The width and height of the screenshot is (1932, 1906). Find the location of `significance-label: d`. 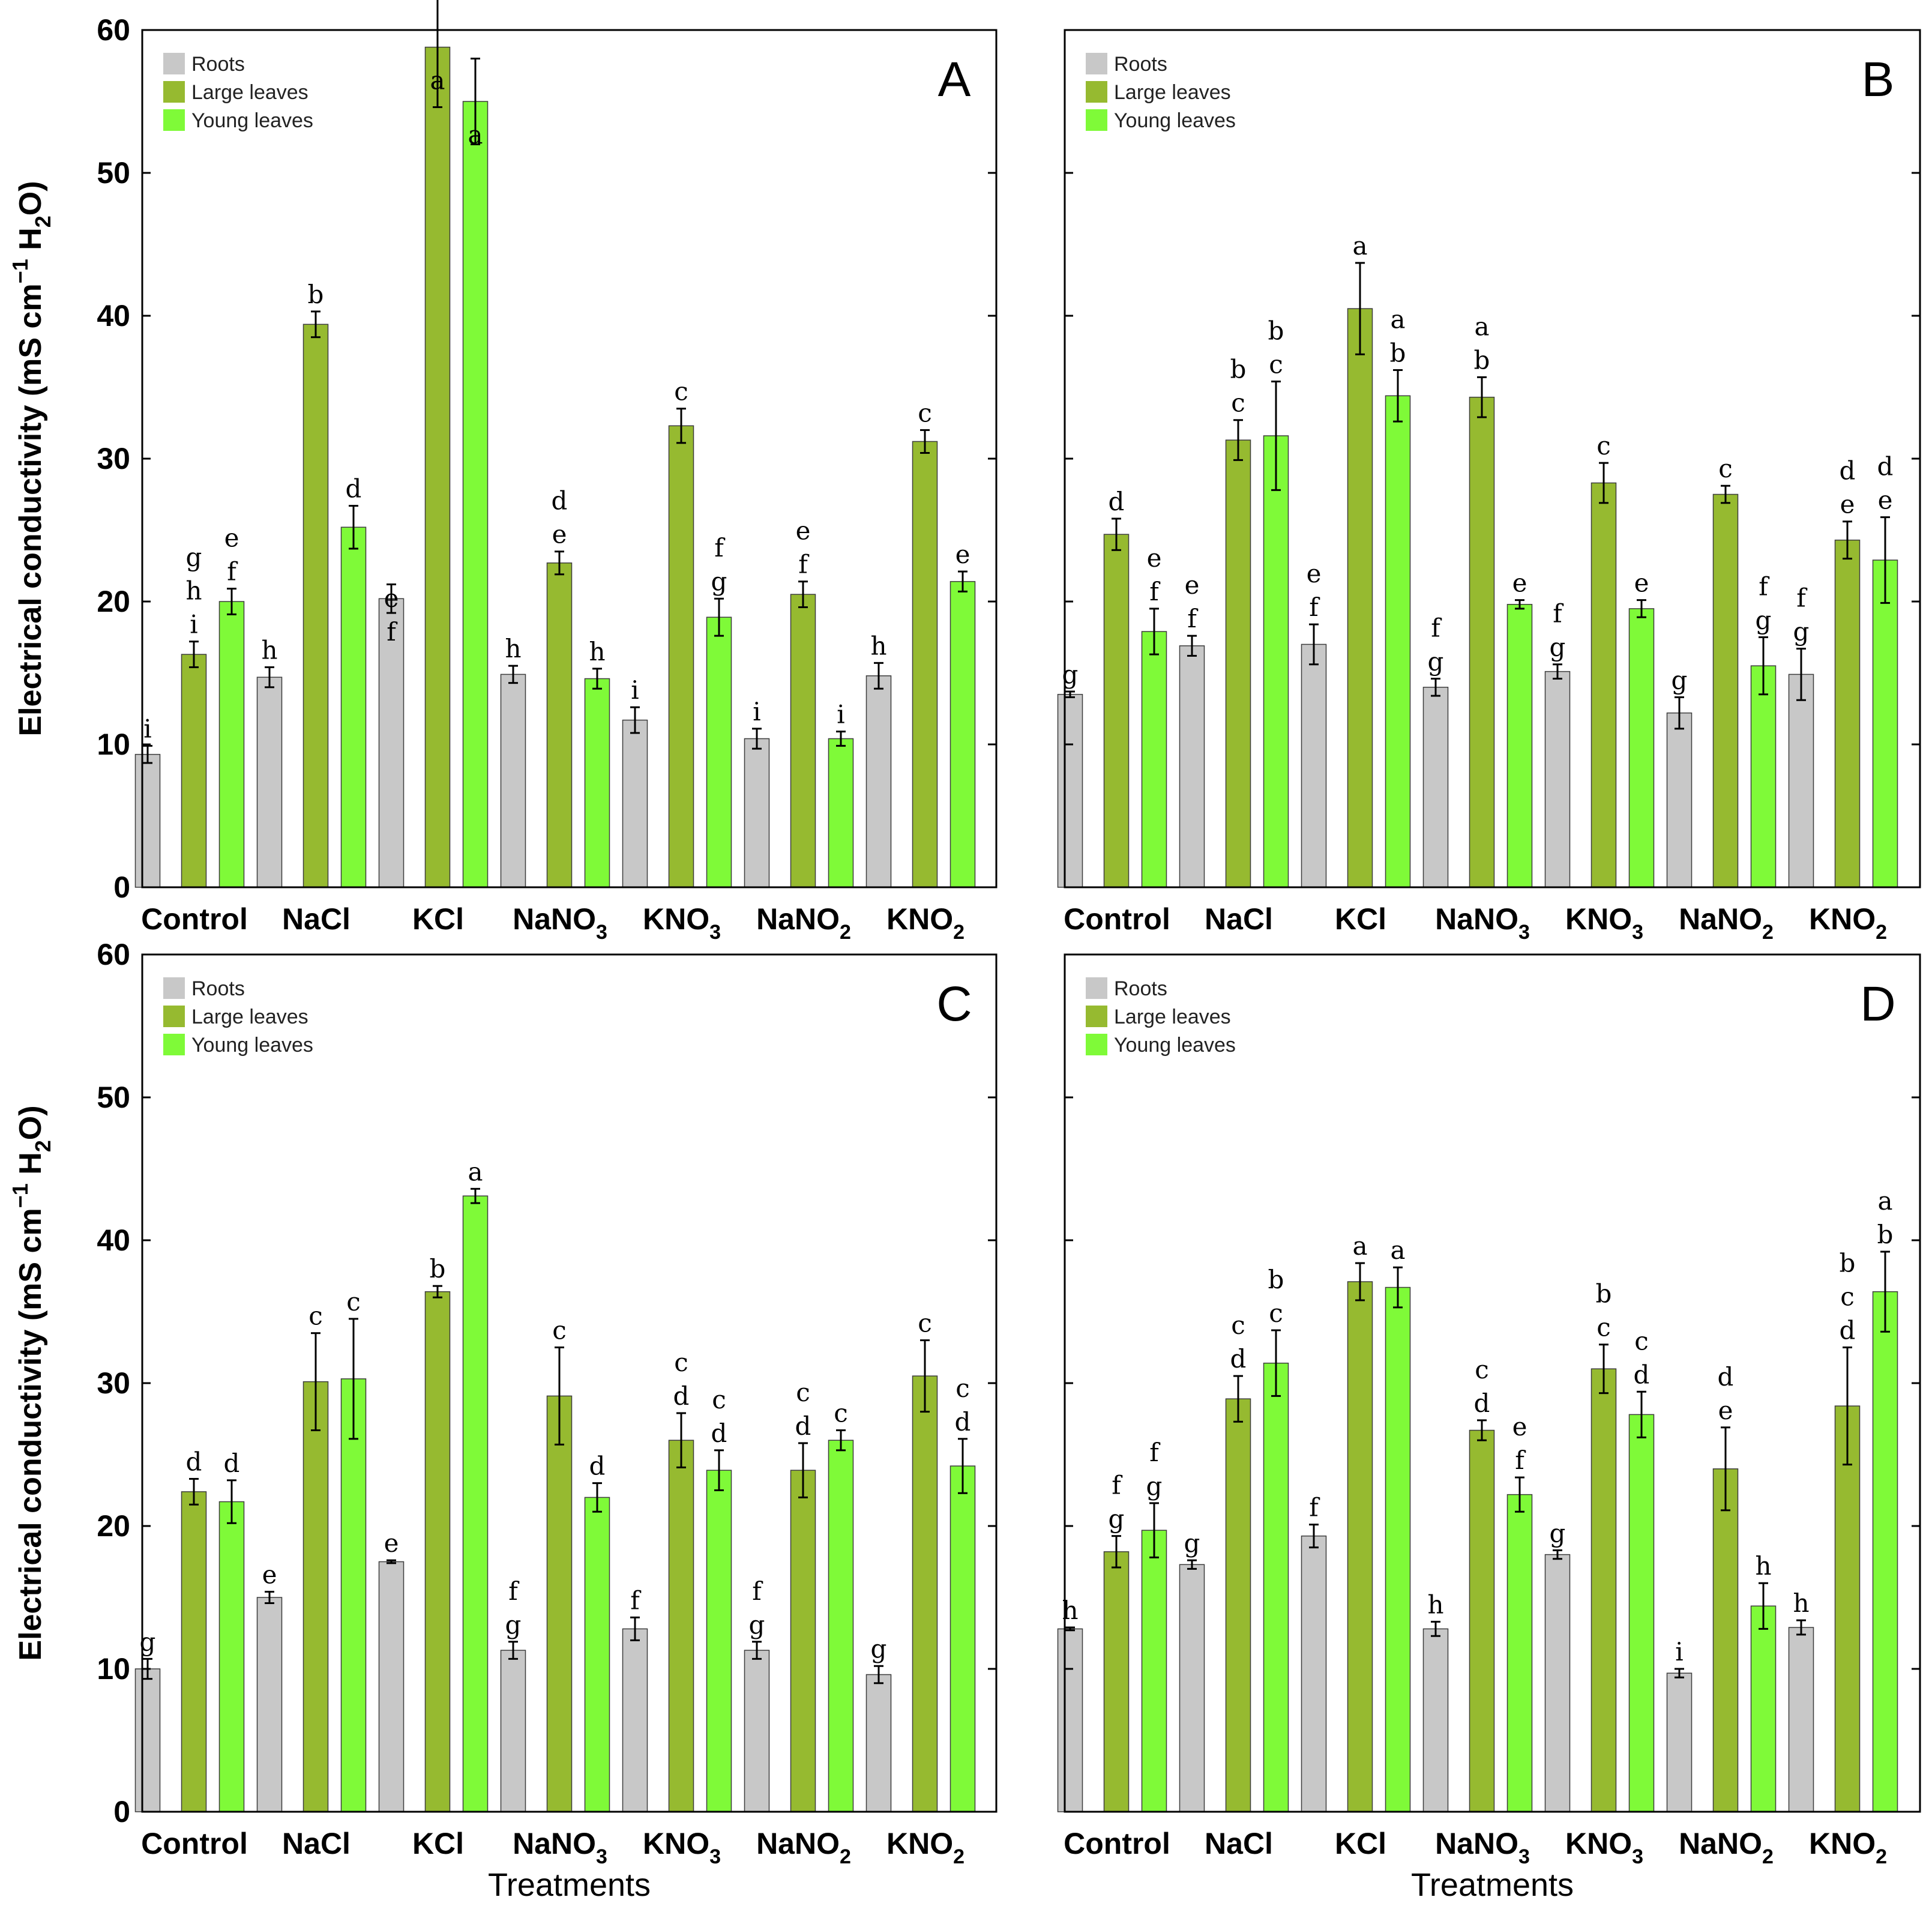

significance-label: d is located at coordinates (194, 1461).